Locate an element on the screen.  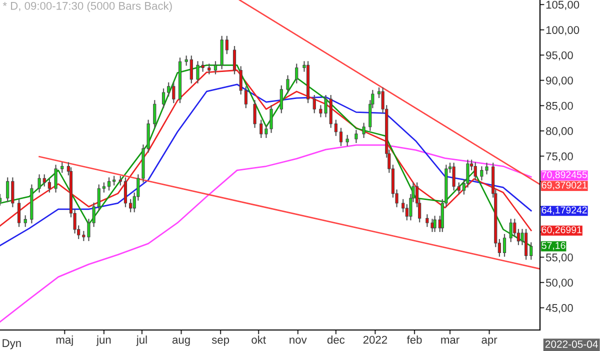
annotation: 57,16 is located at coordinates (554, 246).